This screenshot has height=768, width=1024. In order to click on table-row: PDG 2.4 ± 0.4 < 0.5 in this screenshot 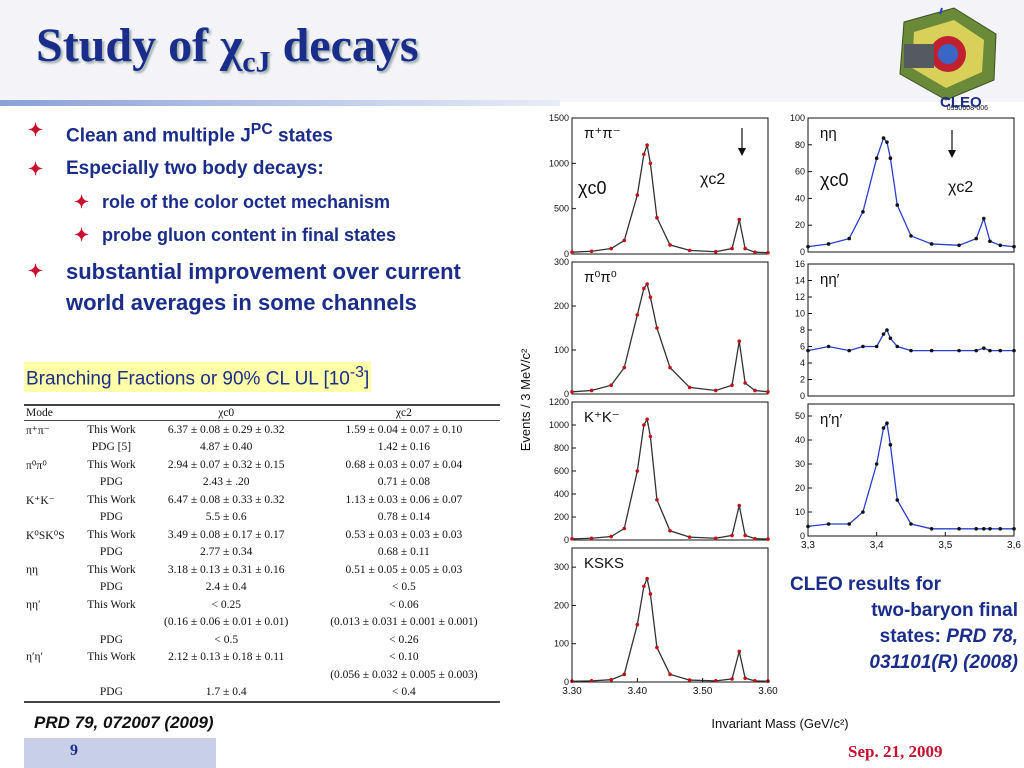, I will do `click(262, 588)`.